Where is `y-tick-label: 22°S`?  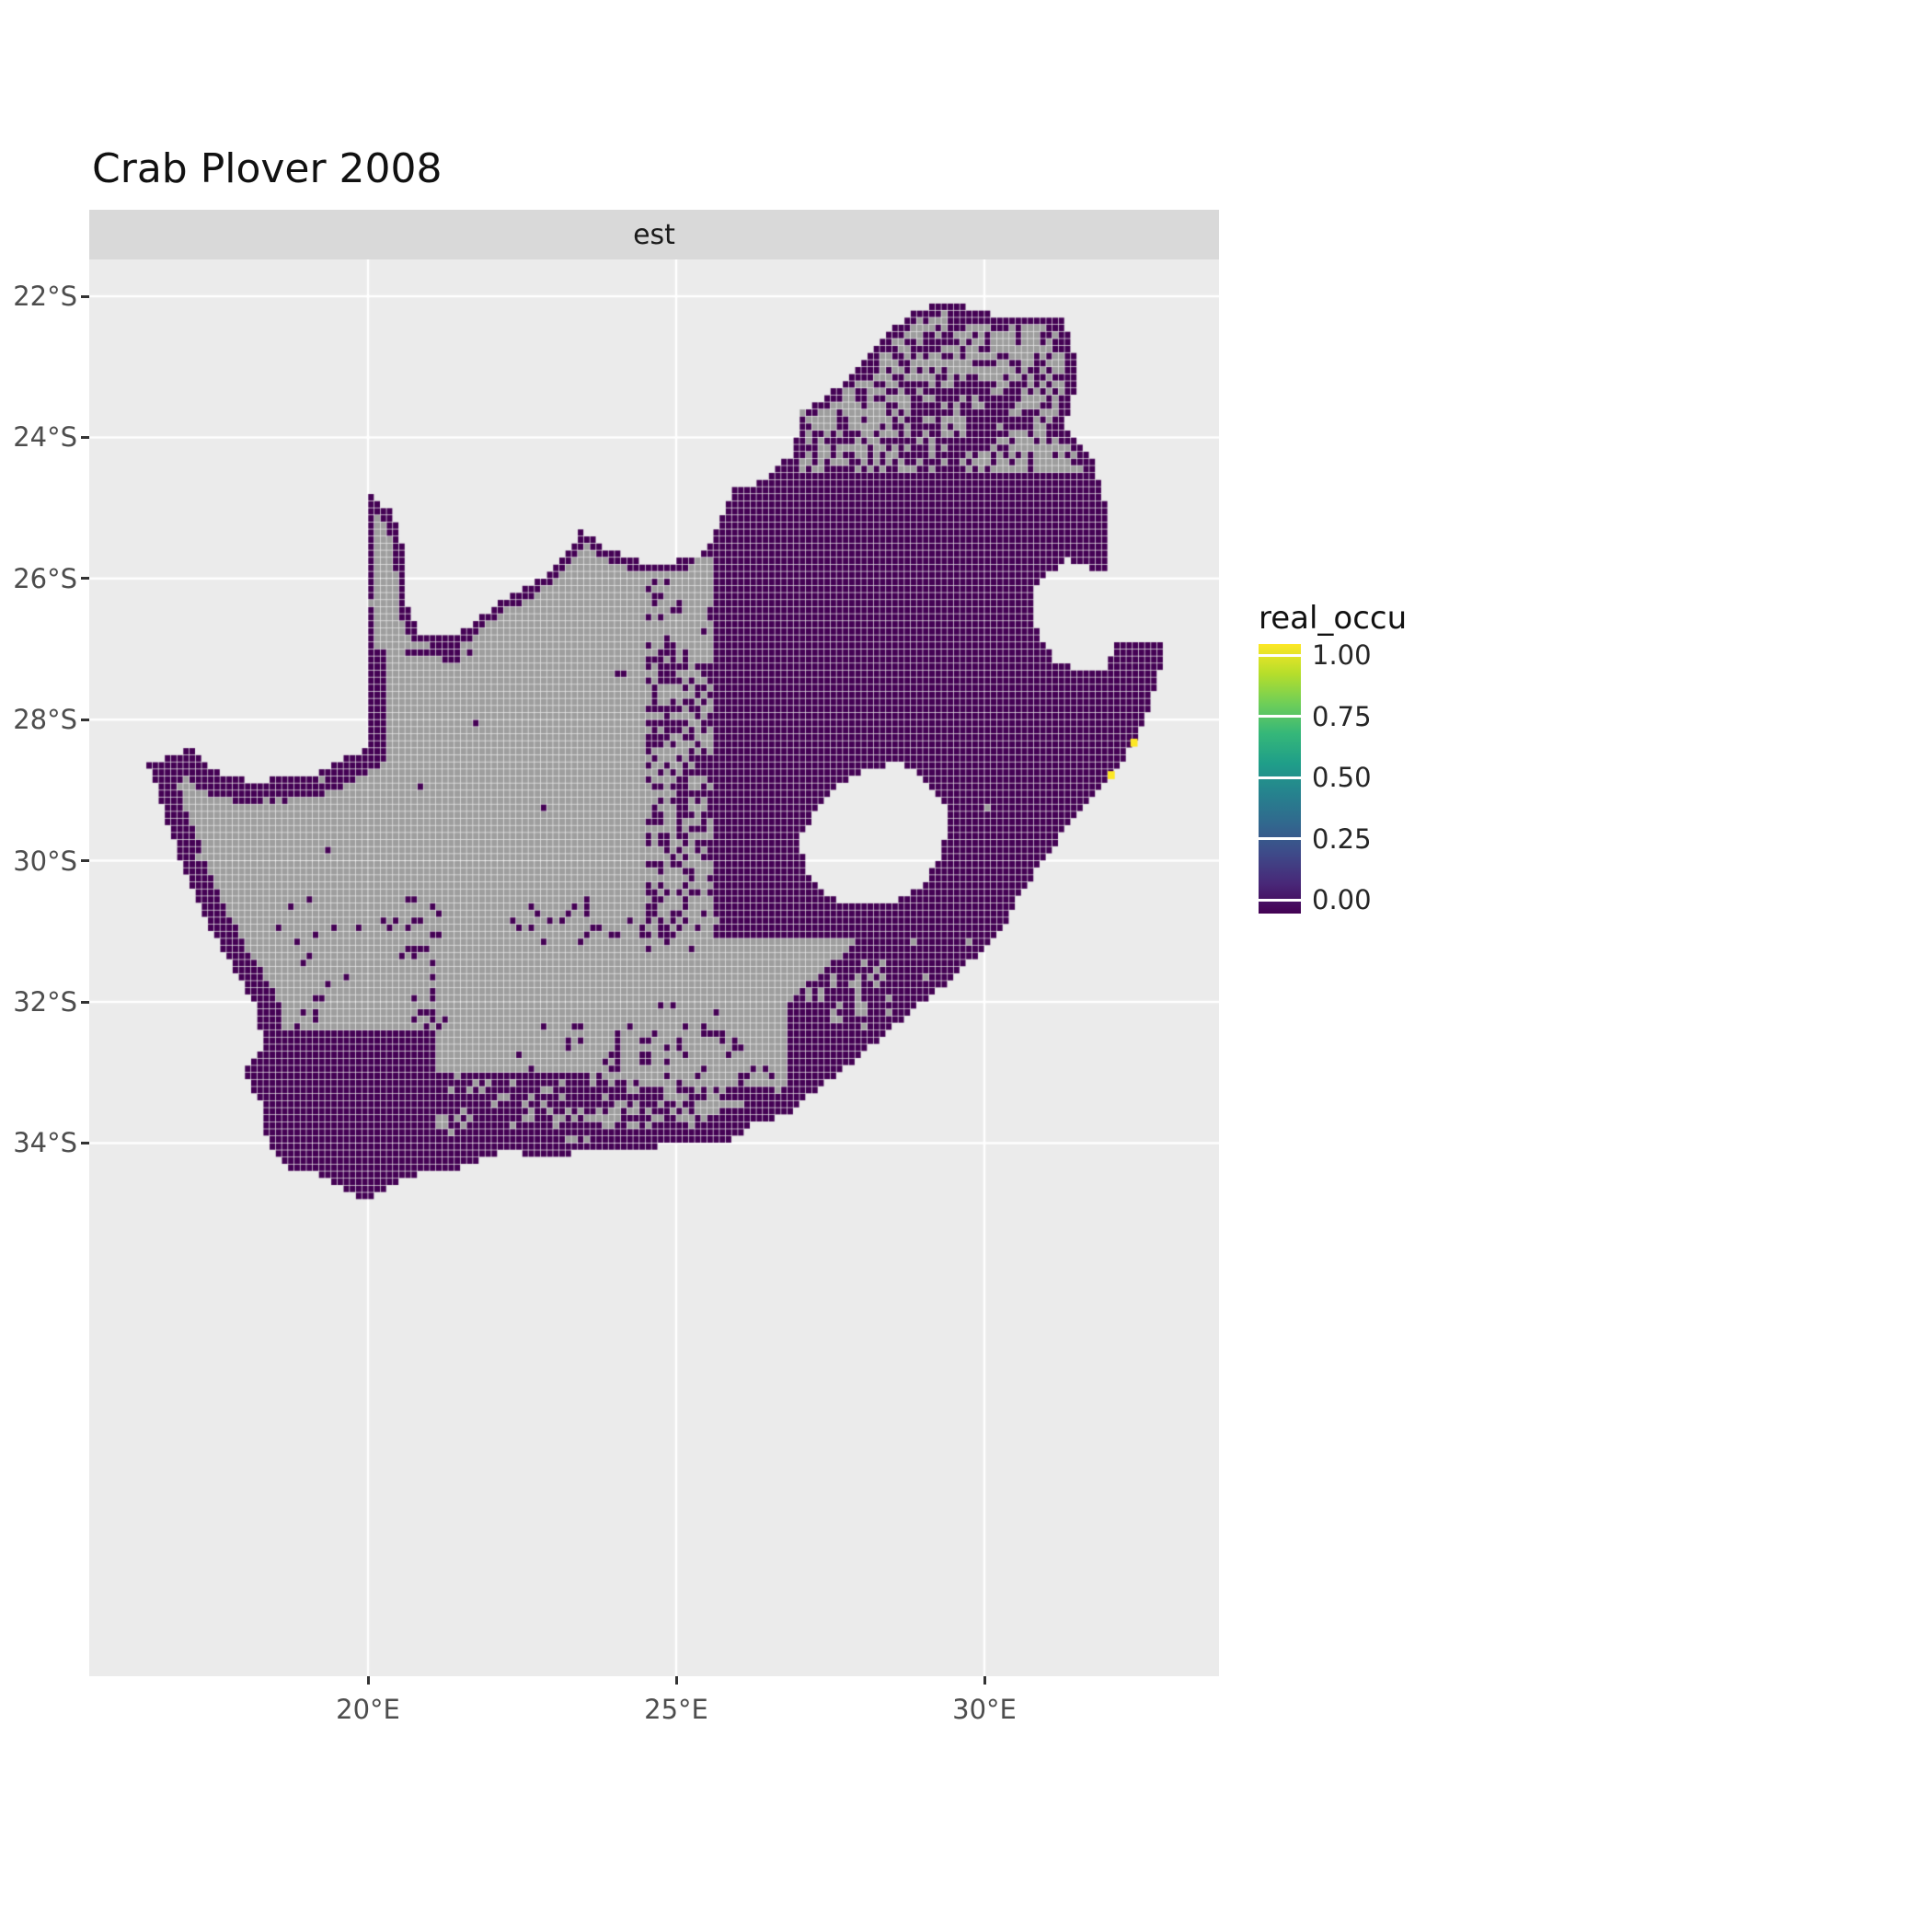
y-tick-label: 22°S is located at coordinates (45, 296).